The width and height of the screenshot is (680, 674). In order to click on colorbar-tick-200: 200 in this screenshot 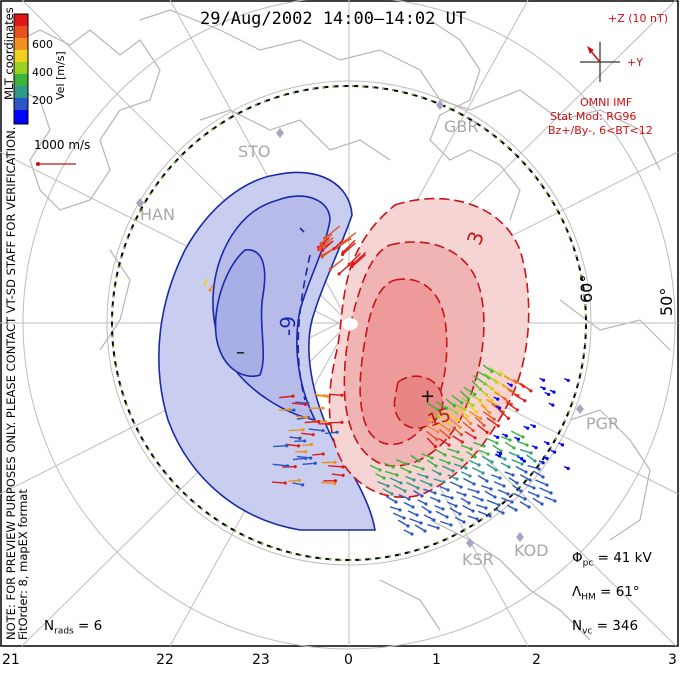, I will do `click(42, 100)`.